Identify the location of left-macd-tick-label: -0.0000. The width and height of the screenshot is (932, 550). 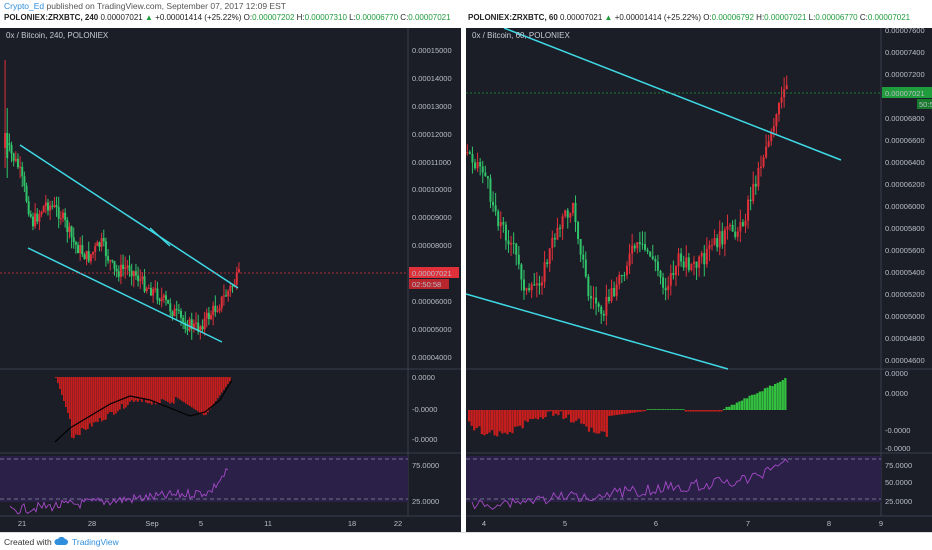
(424, 409).